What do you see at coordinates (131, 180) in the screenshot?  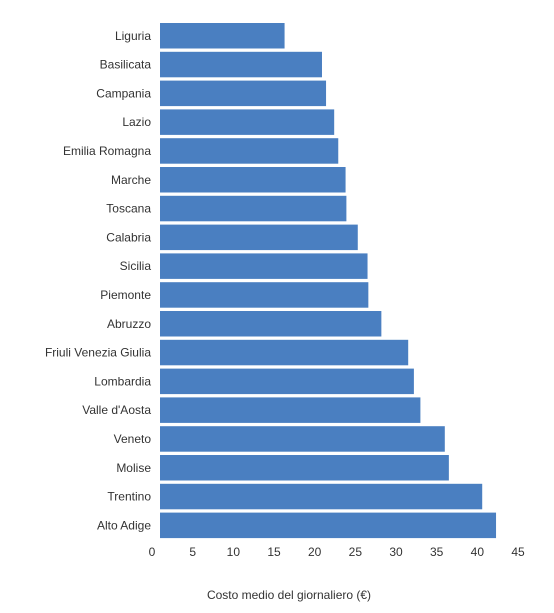 I see `category-label: Marche` at bounding box center [131, 180].